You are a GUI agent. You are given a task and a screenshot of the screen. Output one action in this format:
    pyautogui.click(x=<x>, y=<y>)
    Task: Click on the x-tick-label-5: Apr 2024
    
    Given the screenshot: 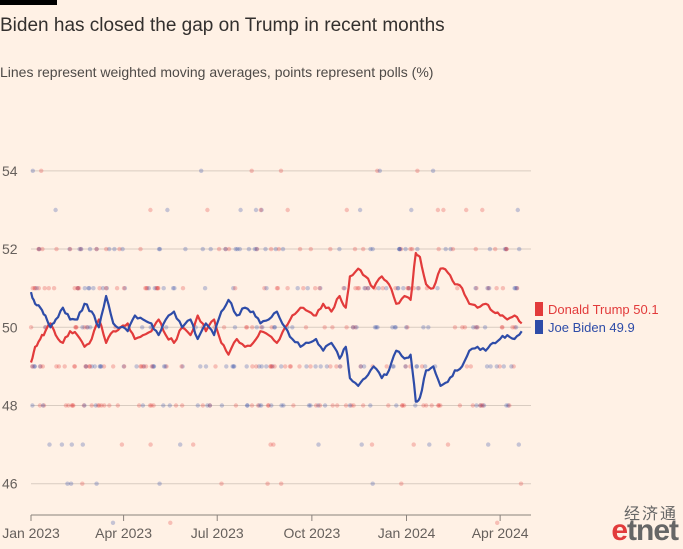 What is the action you would take?
    pyautogui.click(x=500, y=533)
    